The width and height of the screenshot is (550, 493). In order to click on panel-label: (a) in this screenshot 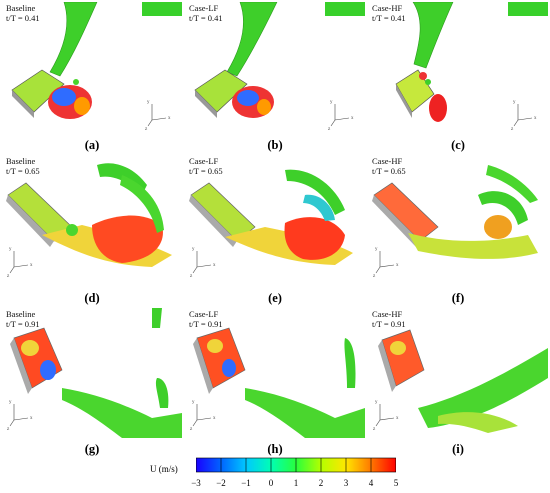, I will do `click(92, 145)`.